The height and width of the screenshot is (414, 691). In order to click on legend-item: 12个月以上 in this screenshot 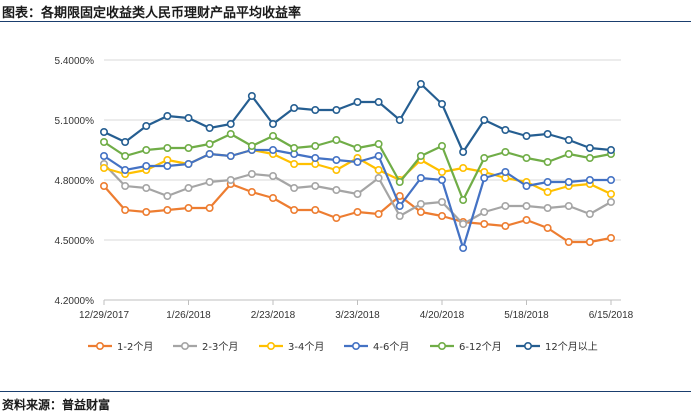, I will do `click(557, 347)`.